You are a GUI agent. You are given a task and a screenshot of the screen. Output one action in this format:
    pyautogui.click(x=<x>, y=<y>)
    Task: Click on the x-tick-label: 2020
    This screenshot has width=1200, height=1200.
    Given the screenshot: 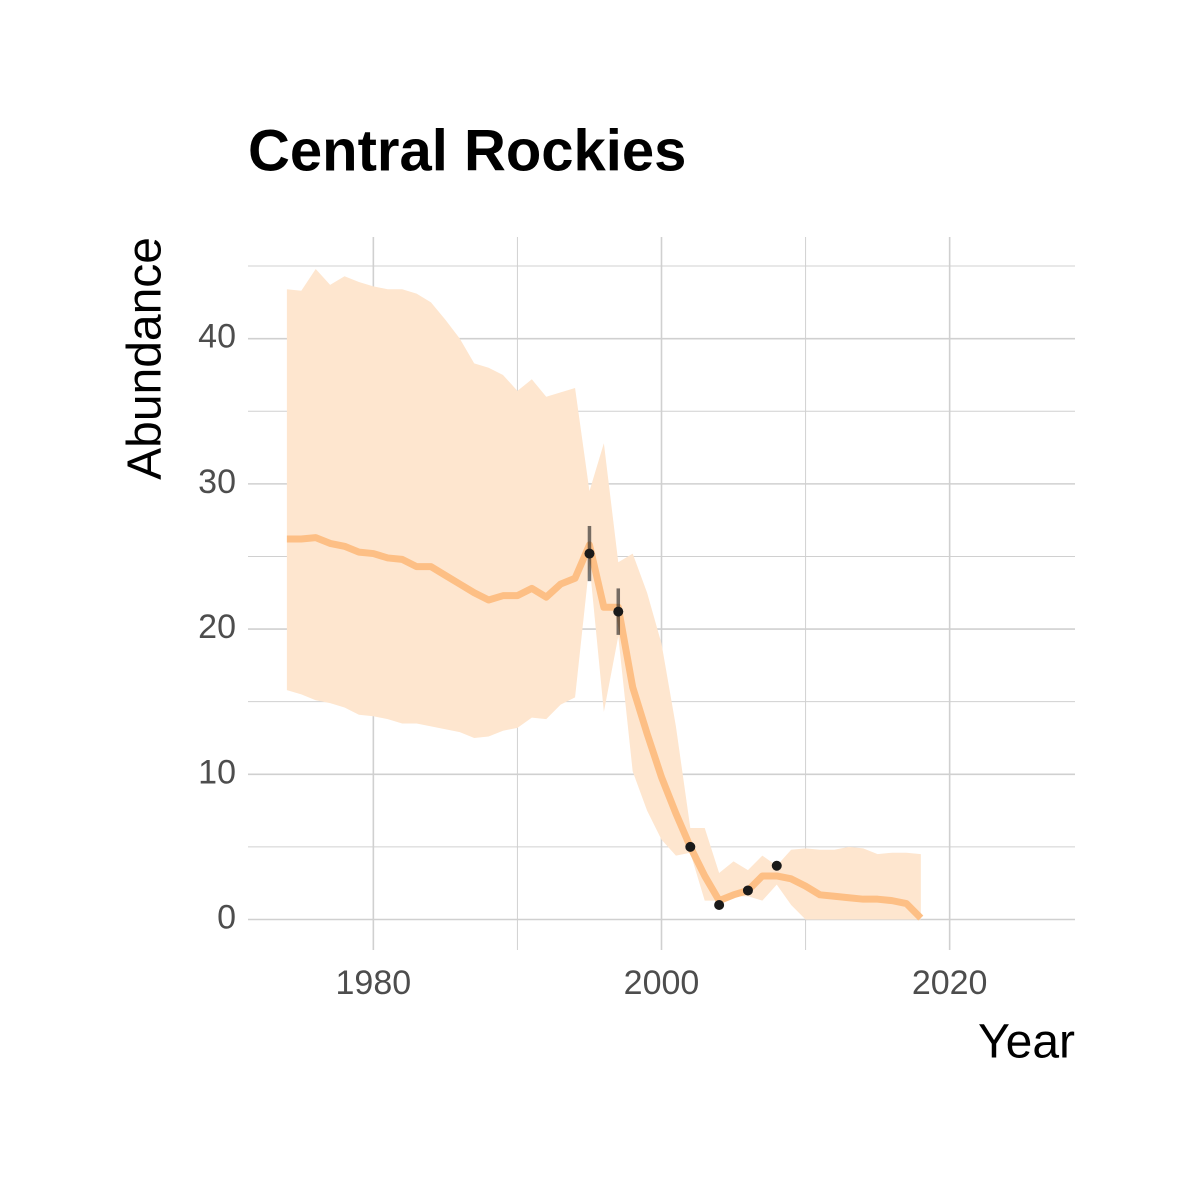 What is the action you would take?
    pyautogui.click(x=950, y=983)
    